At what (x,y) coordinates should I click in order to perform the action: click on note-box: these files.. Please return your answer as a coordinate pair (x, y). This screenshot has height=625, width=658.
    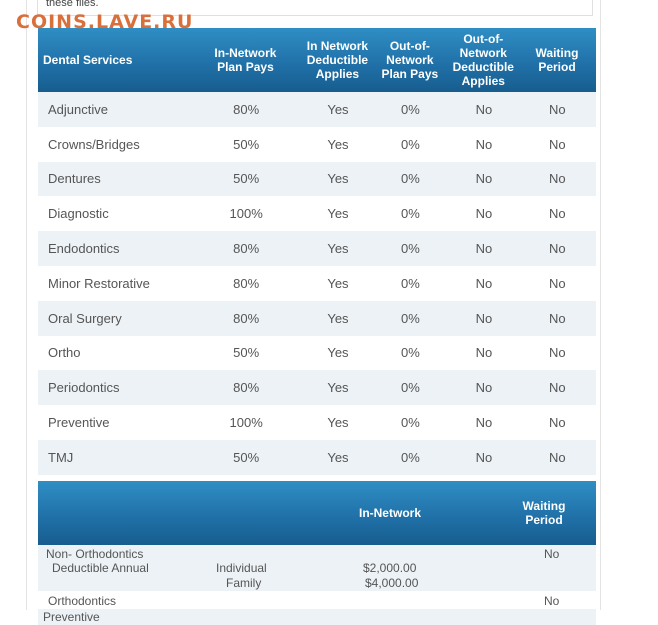
    Looking at the image, I should click on (315, 8).